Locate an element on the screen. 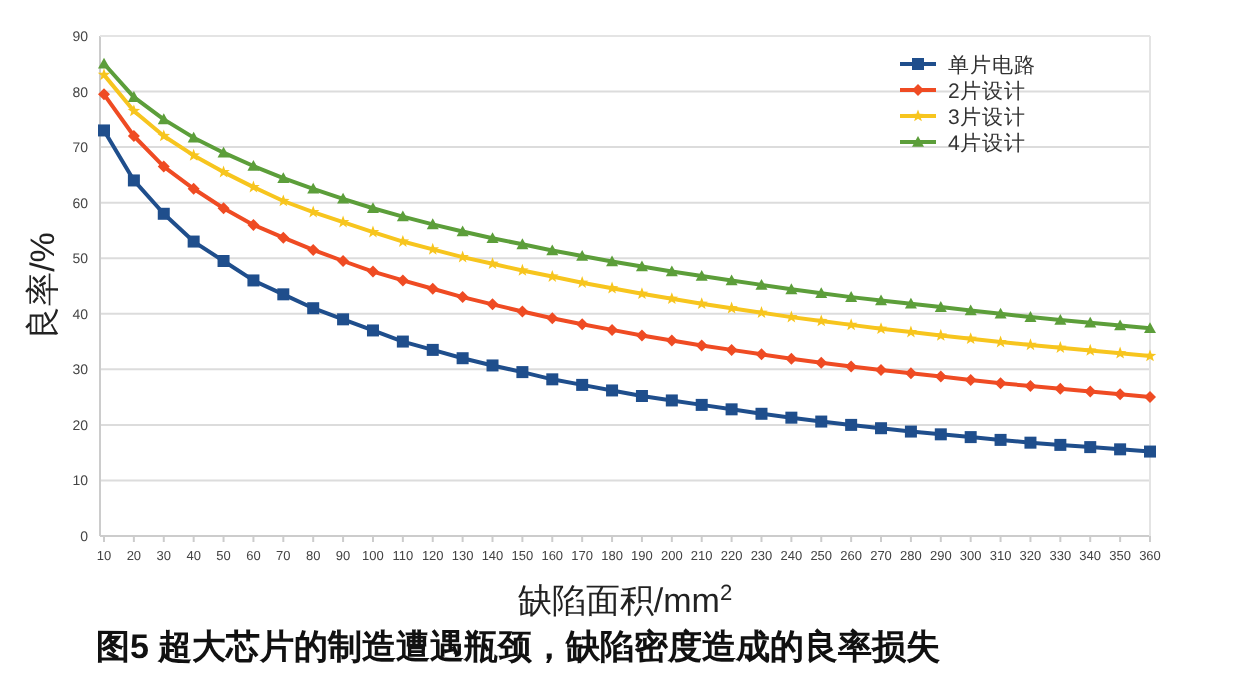 This screenshot has height=674, width=1238. y-axis-title: 良率/% is located at coordinates (43, 286).